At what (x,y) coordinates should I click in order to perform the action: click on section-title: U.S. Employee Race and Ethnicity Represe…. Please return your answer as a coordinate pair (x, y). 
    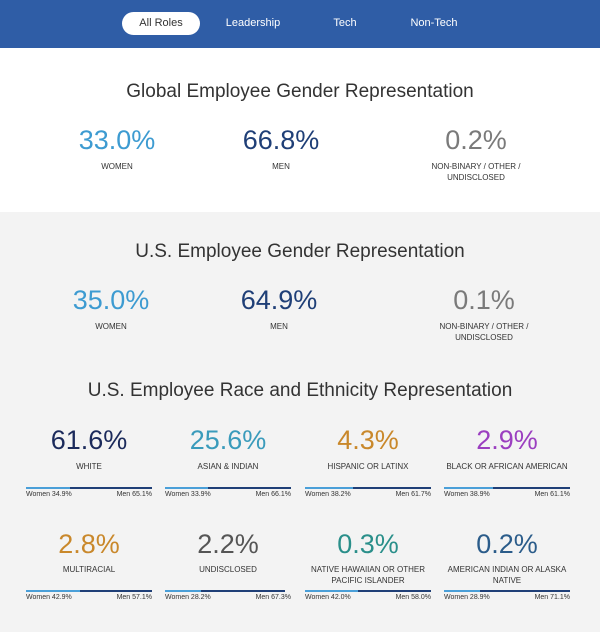
    Looking at the image, I should click on (300, 390).